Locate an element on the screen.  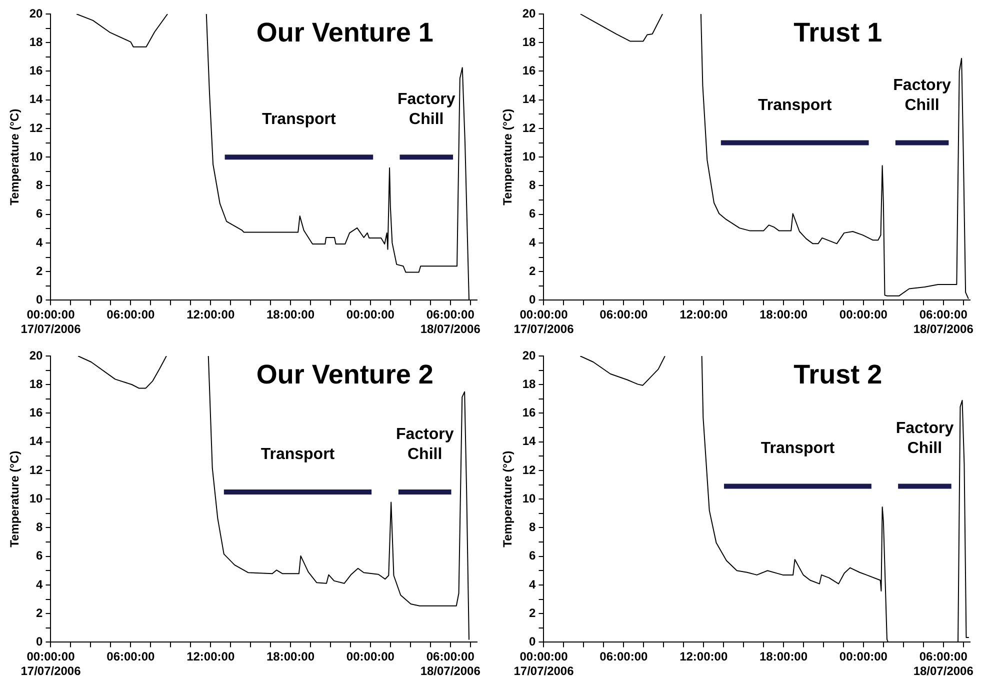
chart-title: Trust 1 is located at coordinates (838, 32).